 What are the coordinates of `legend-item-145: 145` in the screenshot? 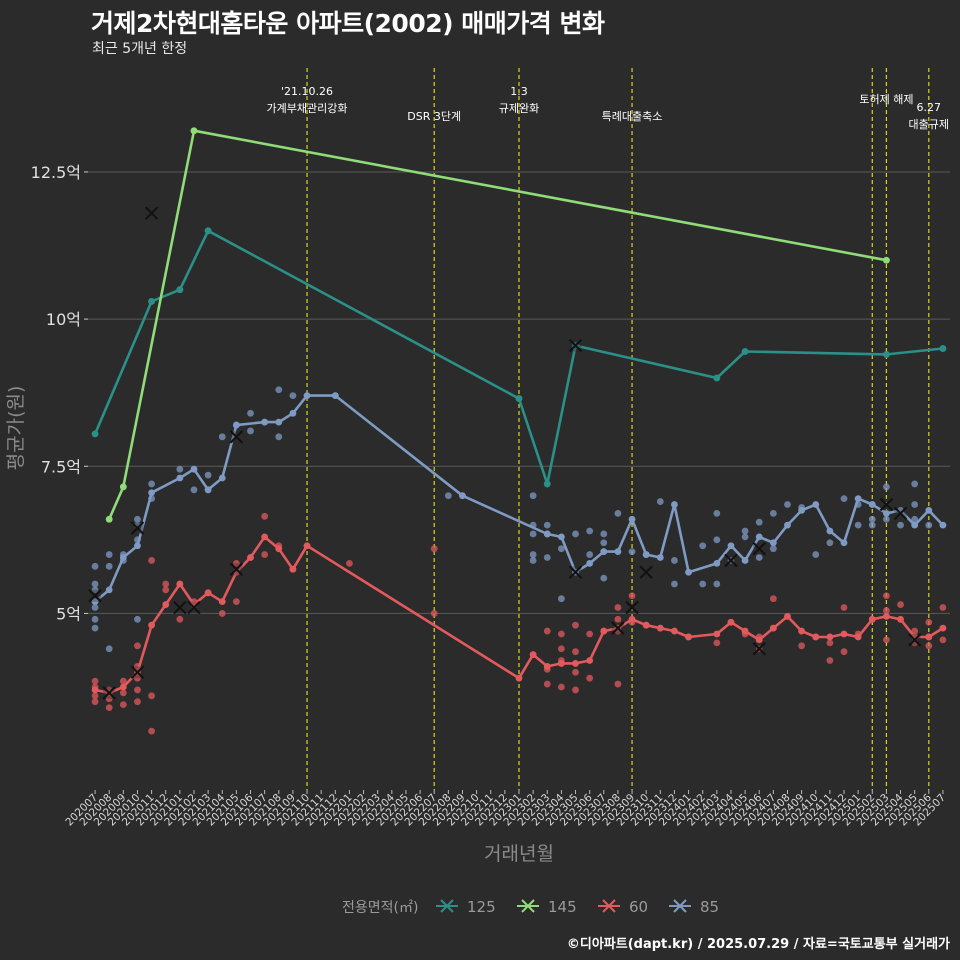 It's located at (547, 907).